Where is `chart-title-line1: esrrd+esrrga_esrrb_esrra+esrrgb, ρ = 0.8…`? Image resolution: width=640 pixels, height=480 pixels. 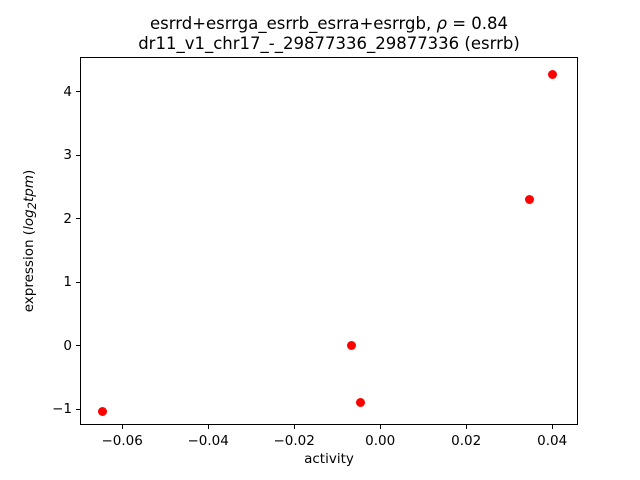
chart-title-line1: esrrd+esrrga_esrrb_esrra+esrrgb, ρ = 0.8… is located at coordinates (329, 24).